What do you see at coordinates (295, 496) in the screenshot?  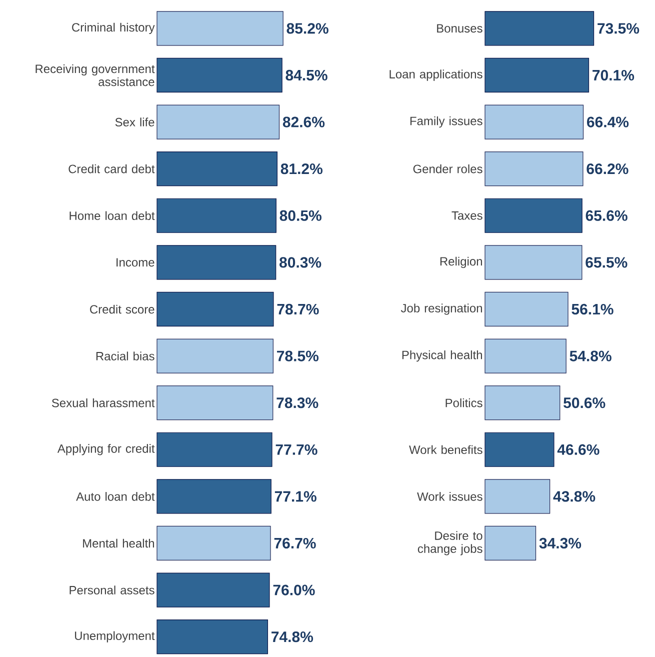 I see `data-label: 77.1%` at bounding box center [295, 496].